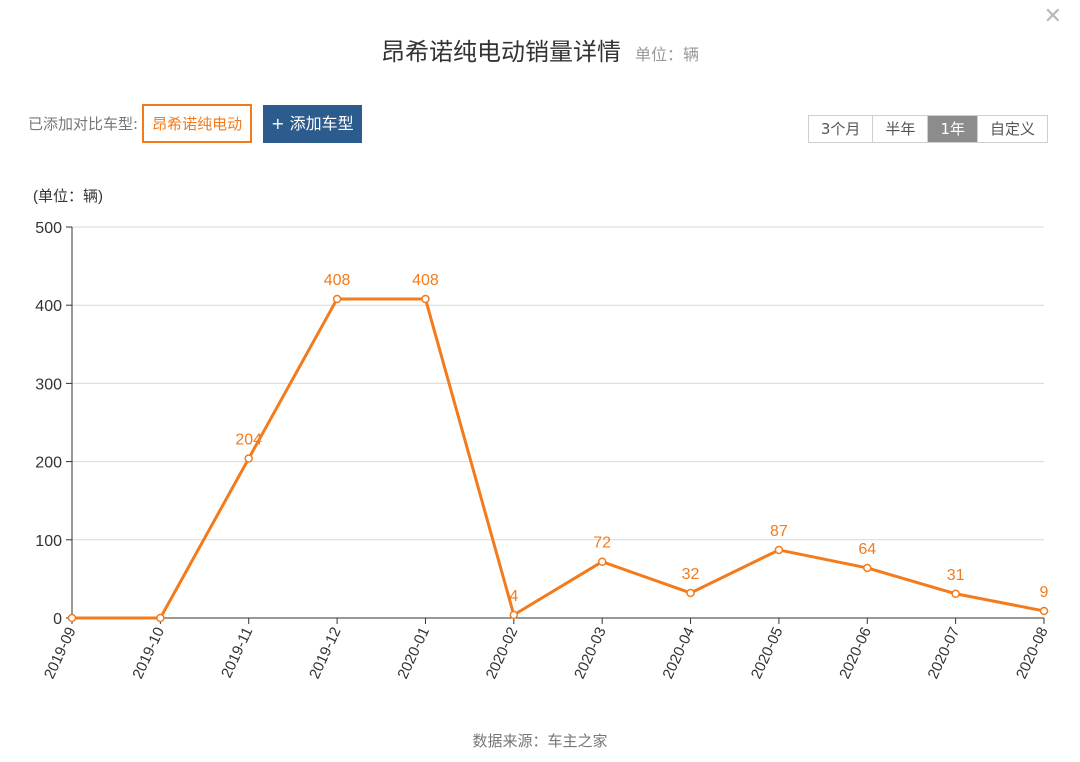 This screenshot has width=1080, height=762. Describe the element at coordinates (248, 439) in the screenshot. I see `data-label: 204` at that location.